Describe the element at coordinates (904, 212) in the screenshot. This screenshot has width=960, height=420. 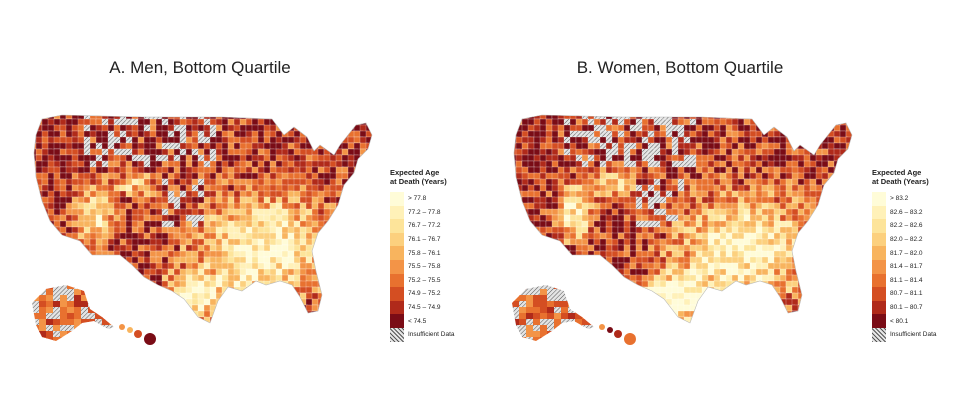
I see `legend-item: 82.6 – 83.2` at that location.